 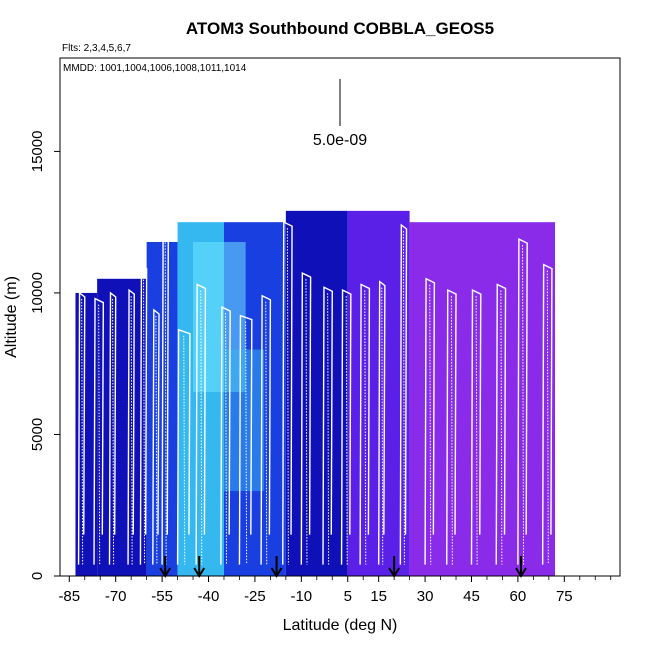 I want to click on x-tick-label-12: 75, so click(x=564, y=596).